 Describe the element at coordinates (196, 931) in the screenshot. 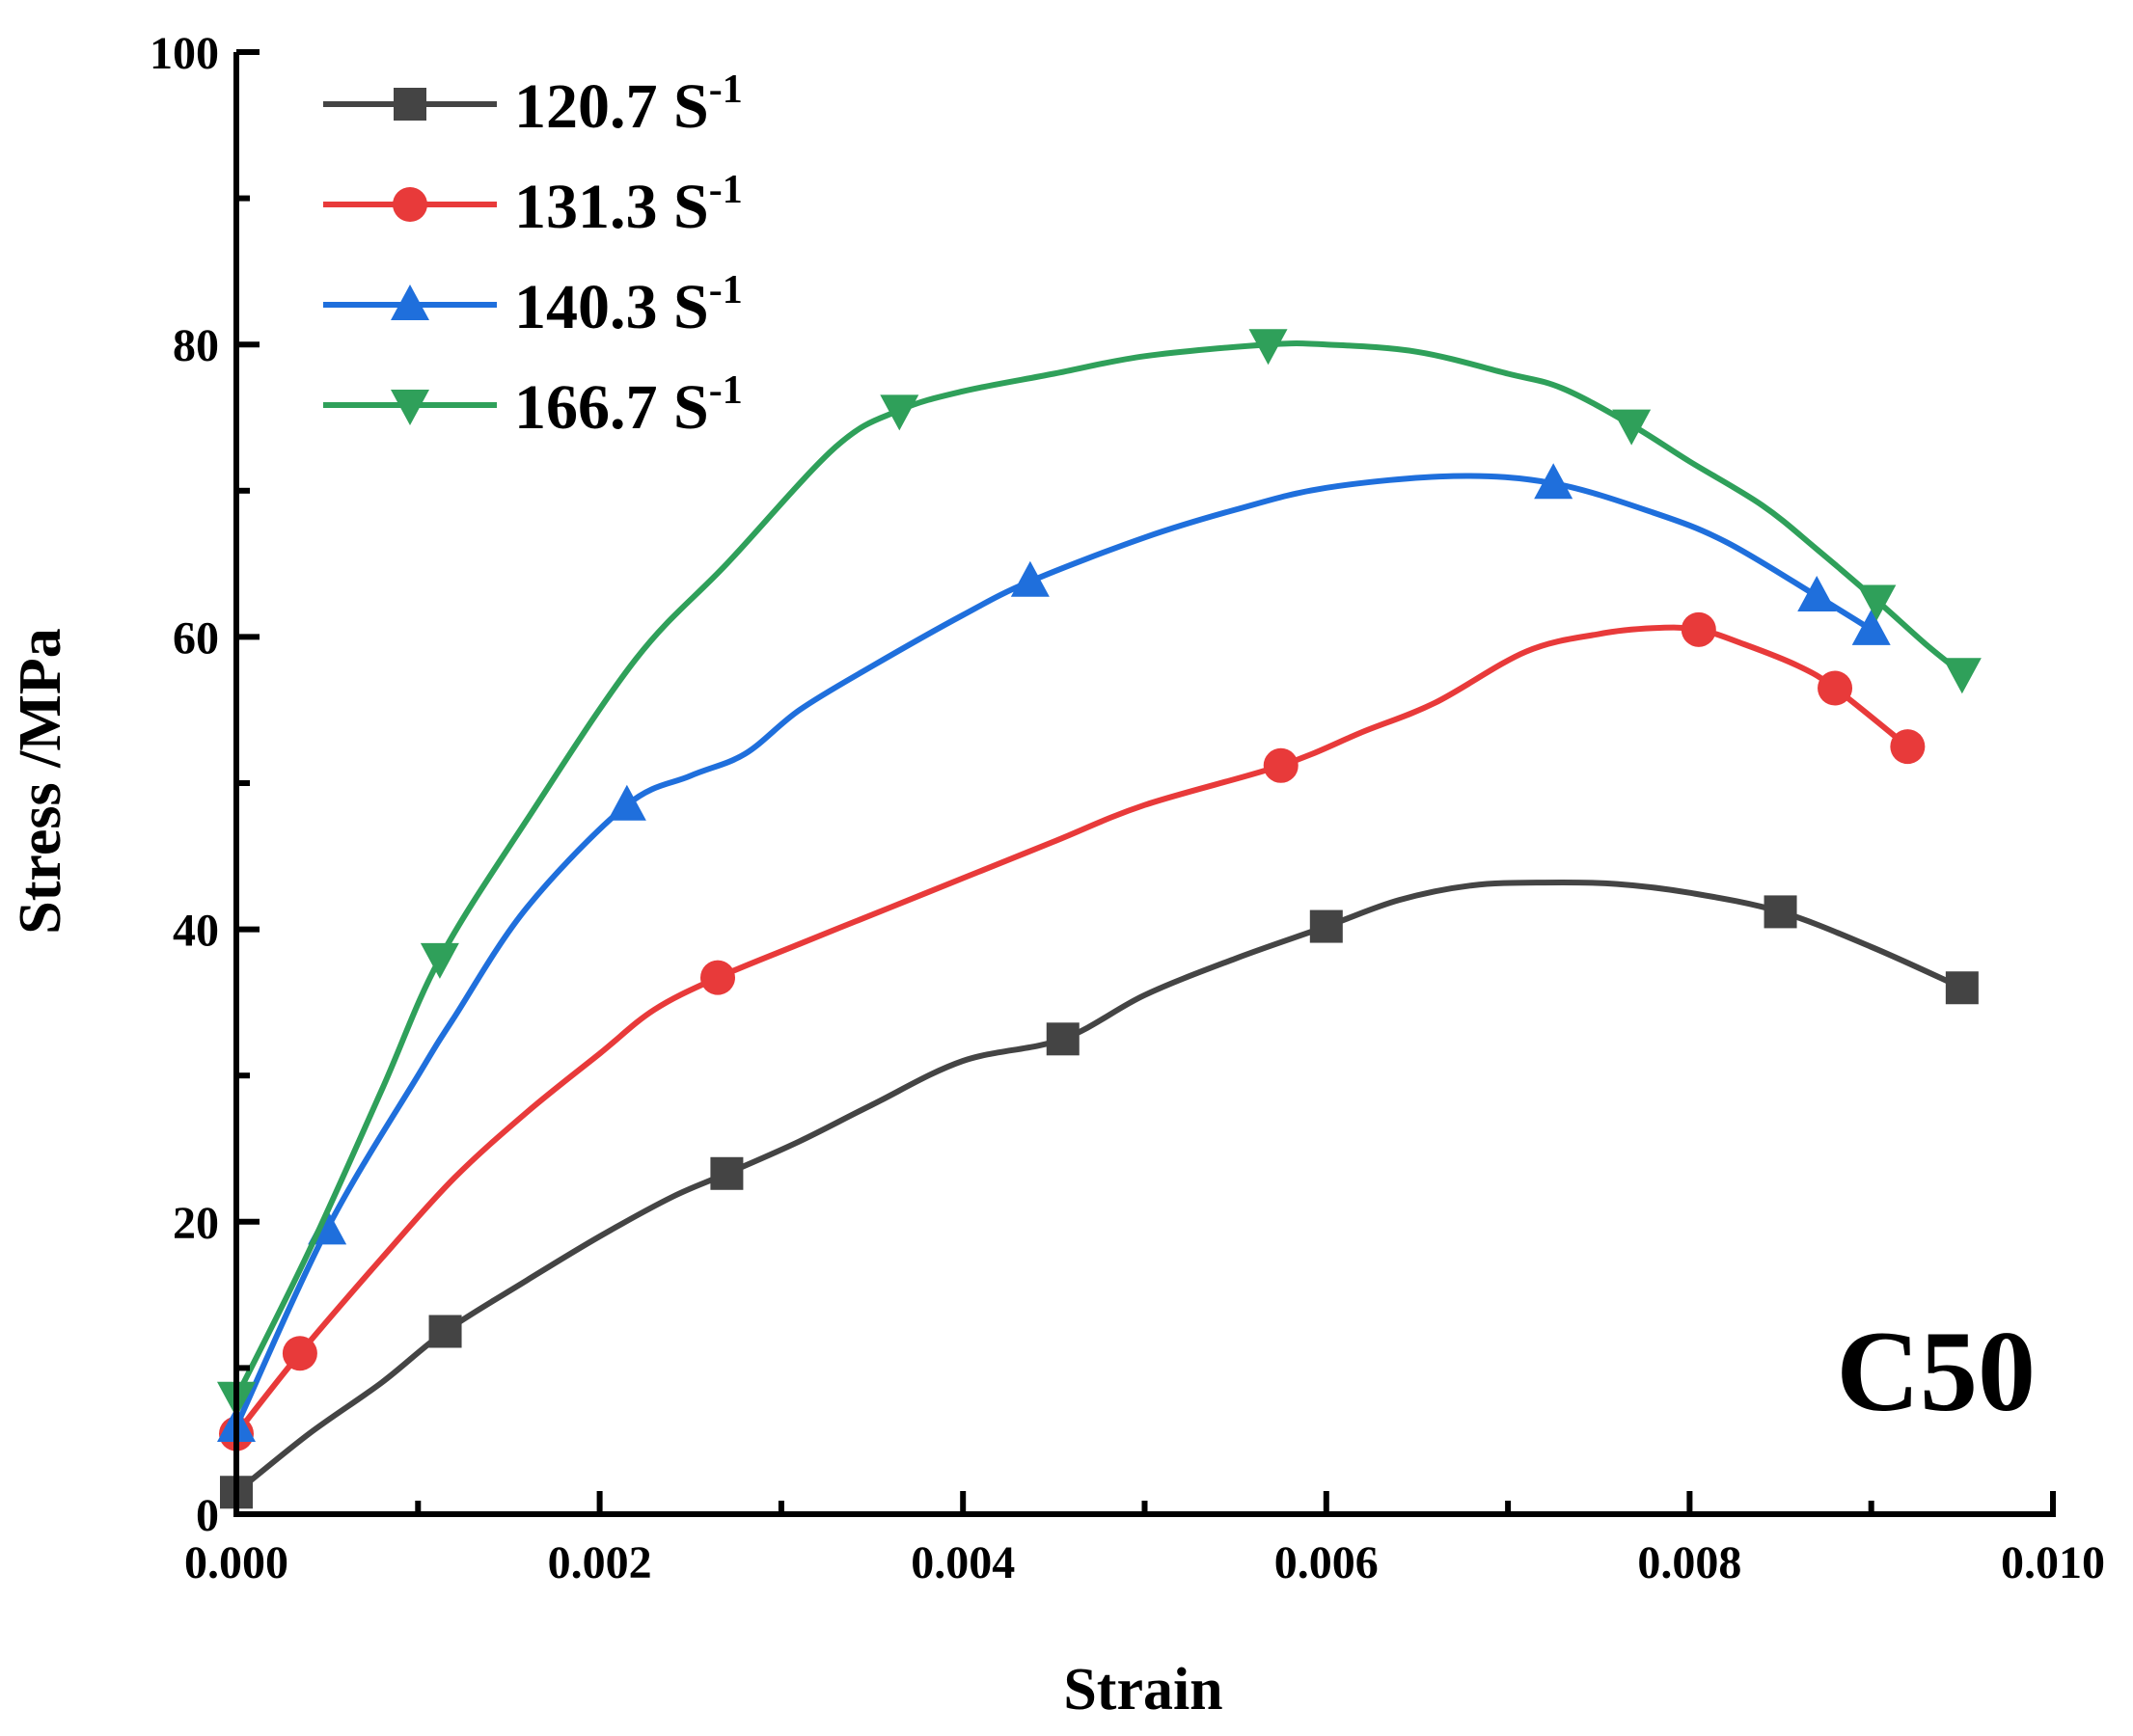

I see `y-tick-label: 40` at that location.